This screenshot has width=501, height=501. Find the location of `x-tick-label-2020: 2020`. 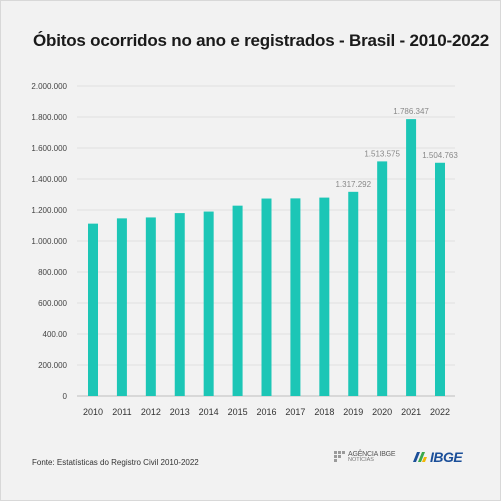

x-tick-label-2020: 2020 is located at coordinates (382, 412).